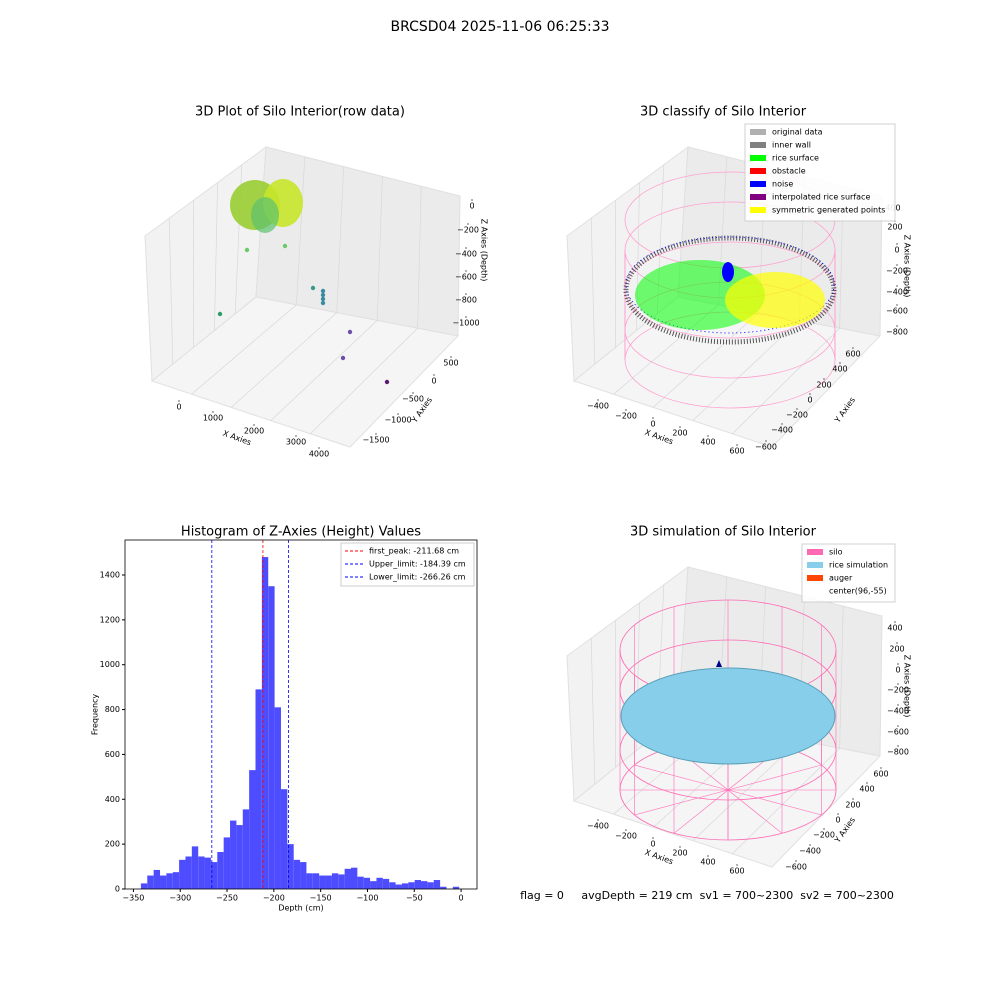  Describe the element at coordinates (466, 254) in the screenshot. I see `z-tick-label: −400` at that location.